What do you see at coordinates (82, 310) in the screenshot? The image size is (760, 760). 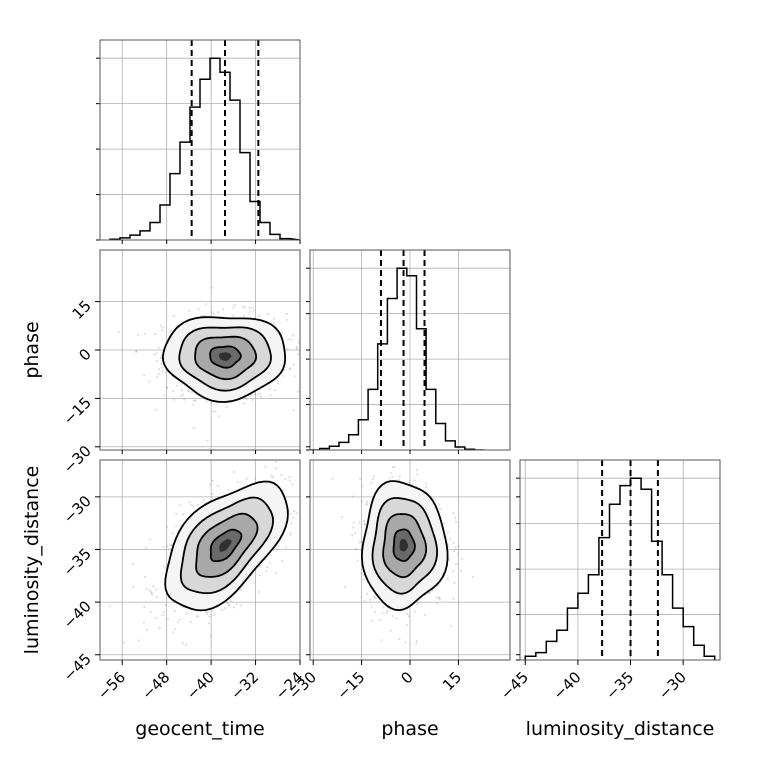 I see `ytick-label-phase-3: 15` at bounding box center [82, 310].